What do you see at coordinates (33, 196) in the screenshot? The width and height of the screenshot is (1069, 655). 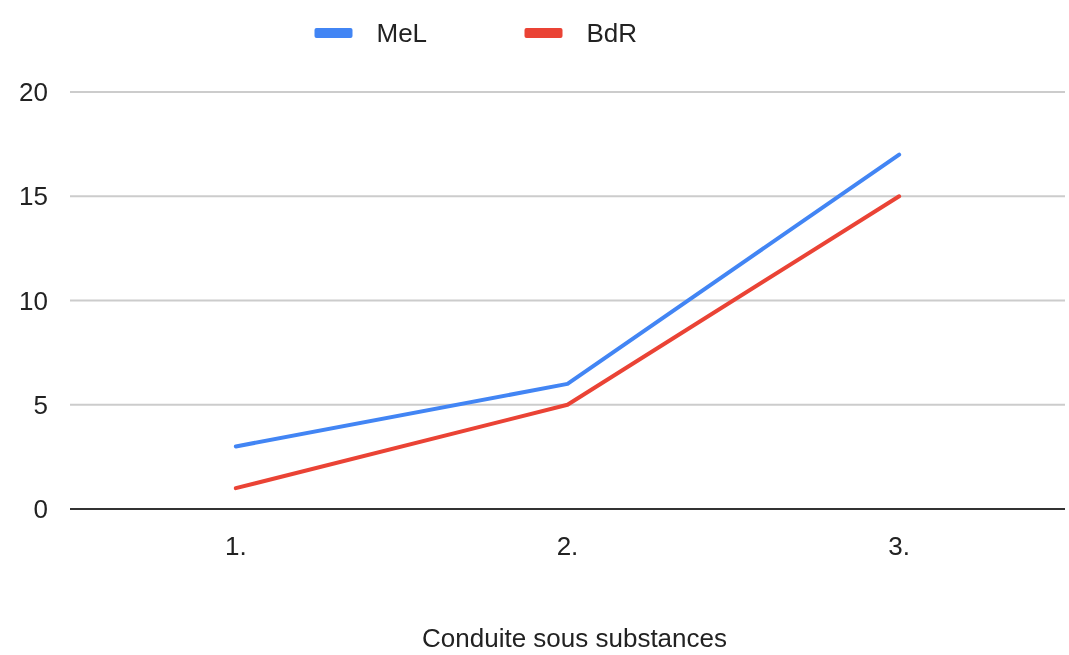 I see `y-tick-label: 15` at bounding box center [33, 196].